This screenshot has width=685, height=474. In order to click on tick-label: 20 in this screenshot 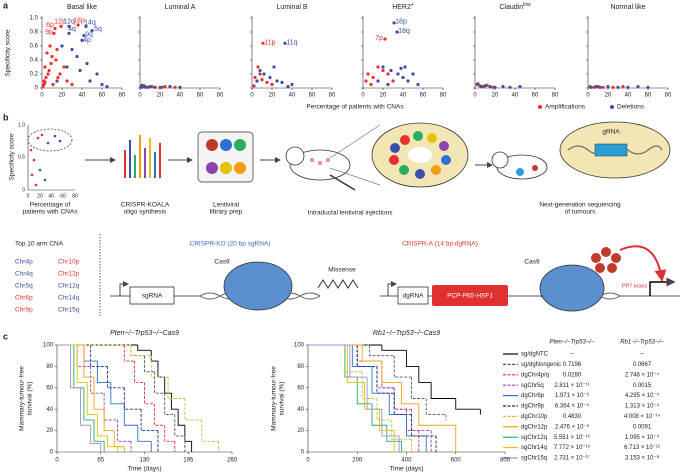, I will do `click(40, 196)`.